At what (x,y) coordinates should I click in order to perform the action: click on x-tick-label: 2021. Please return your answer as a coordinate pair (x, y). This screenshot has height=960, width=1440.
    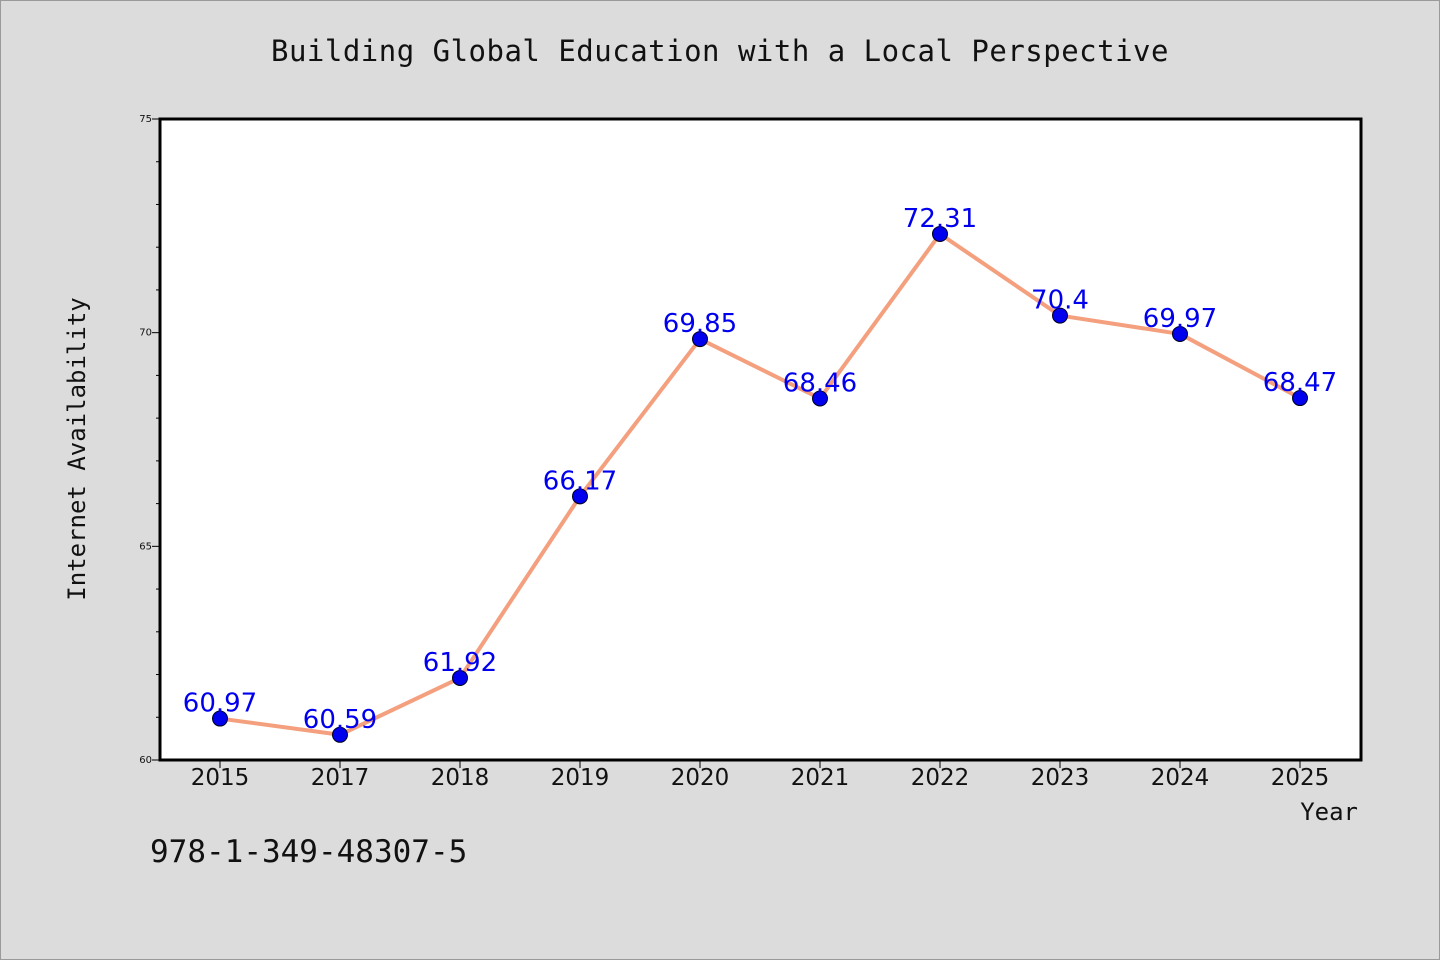
    Looking at the image, I should click on (820, 778).